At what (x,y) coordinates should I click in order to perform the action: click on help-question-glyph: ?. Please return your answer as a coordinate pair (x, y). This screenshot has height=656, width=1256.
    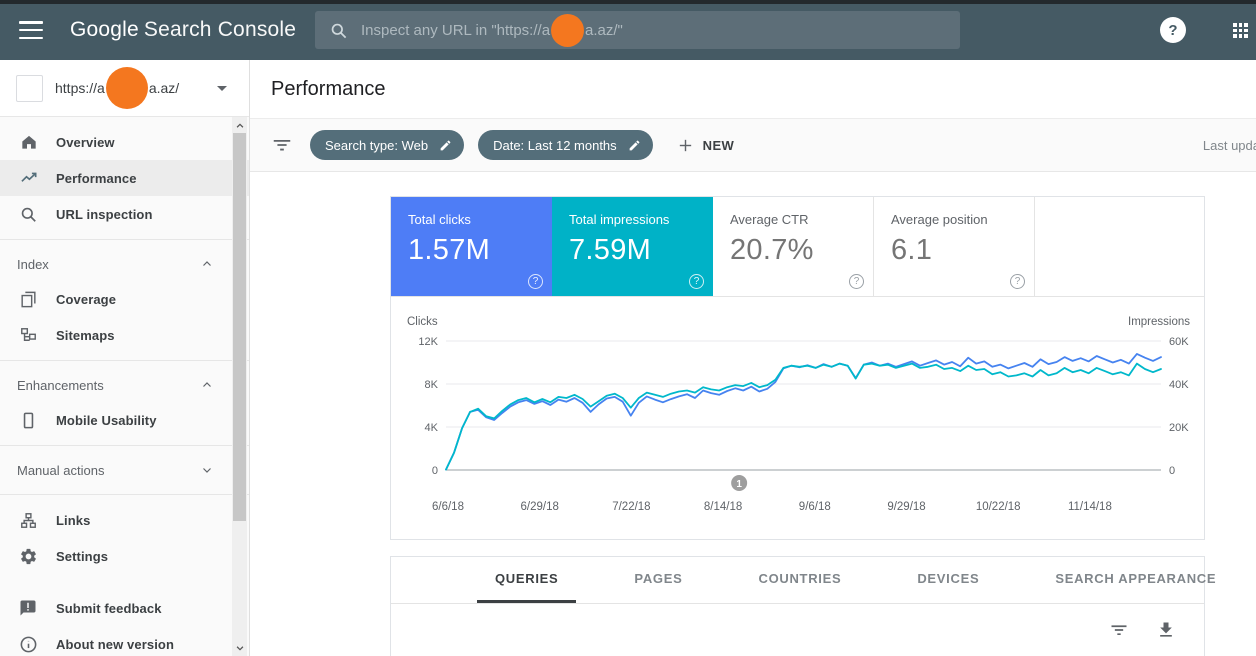
    Looking at the image, I should click on (1173, 30).